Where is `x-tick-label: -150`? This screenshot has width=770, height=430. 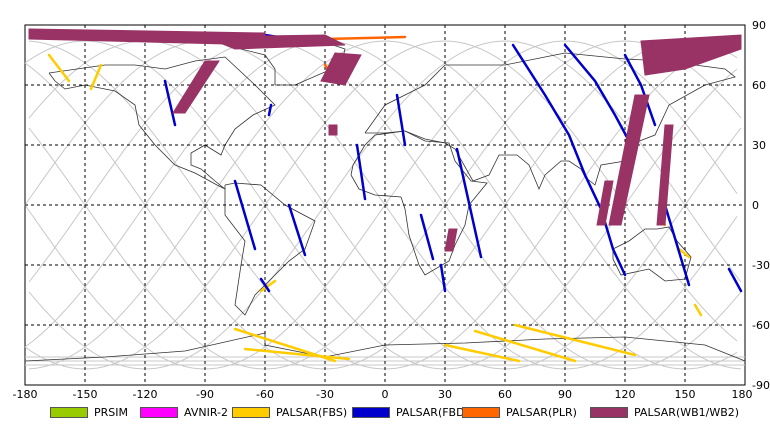 x-tick-label: -150 is located at coordinates (85, 394).